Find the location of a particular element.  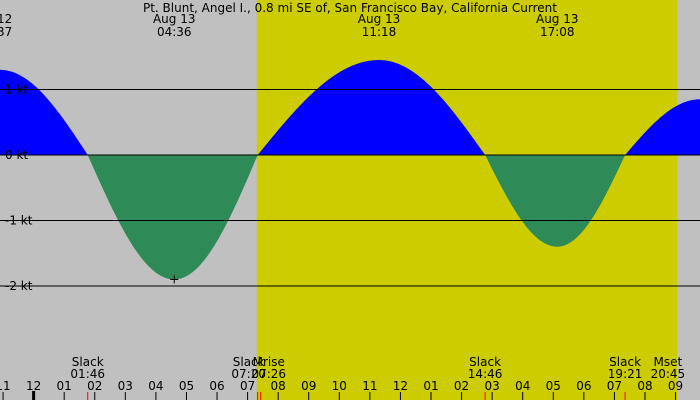

max-ebb-marker is located at coordinates (174, 279).